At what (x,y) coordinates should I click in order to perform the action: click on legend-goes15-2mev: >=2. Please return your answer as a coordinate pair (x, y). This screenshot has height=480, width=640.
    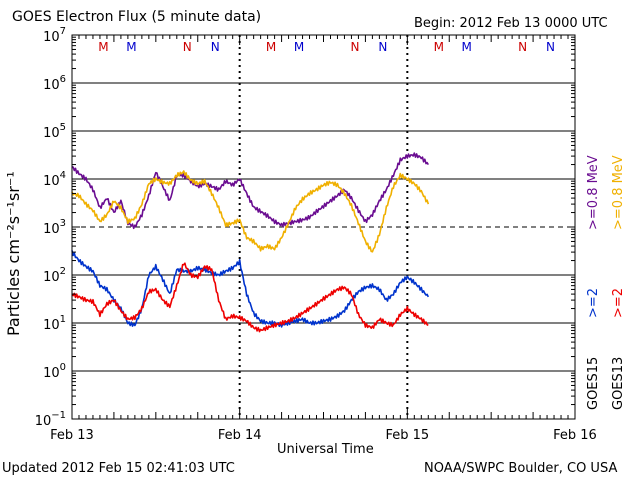
    Looking at the image, I should click on (593, 302).